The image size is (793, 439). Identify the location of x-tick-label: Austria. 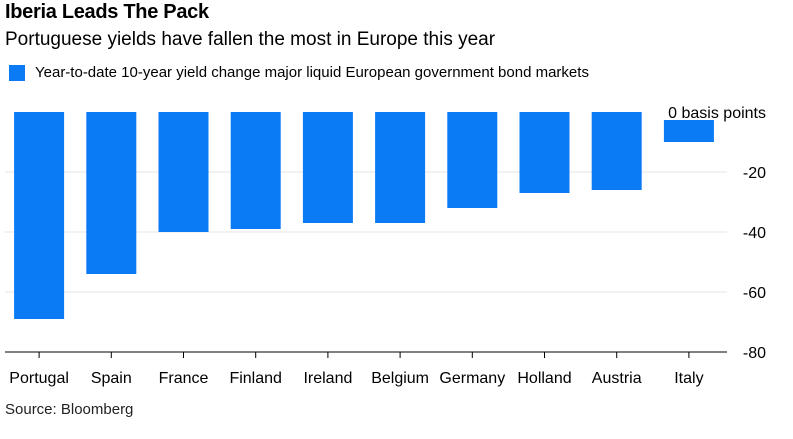
(617, 378).